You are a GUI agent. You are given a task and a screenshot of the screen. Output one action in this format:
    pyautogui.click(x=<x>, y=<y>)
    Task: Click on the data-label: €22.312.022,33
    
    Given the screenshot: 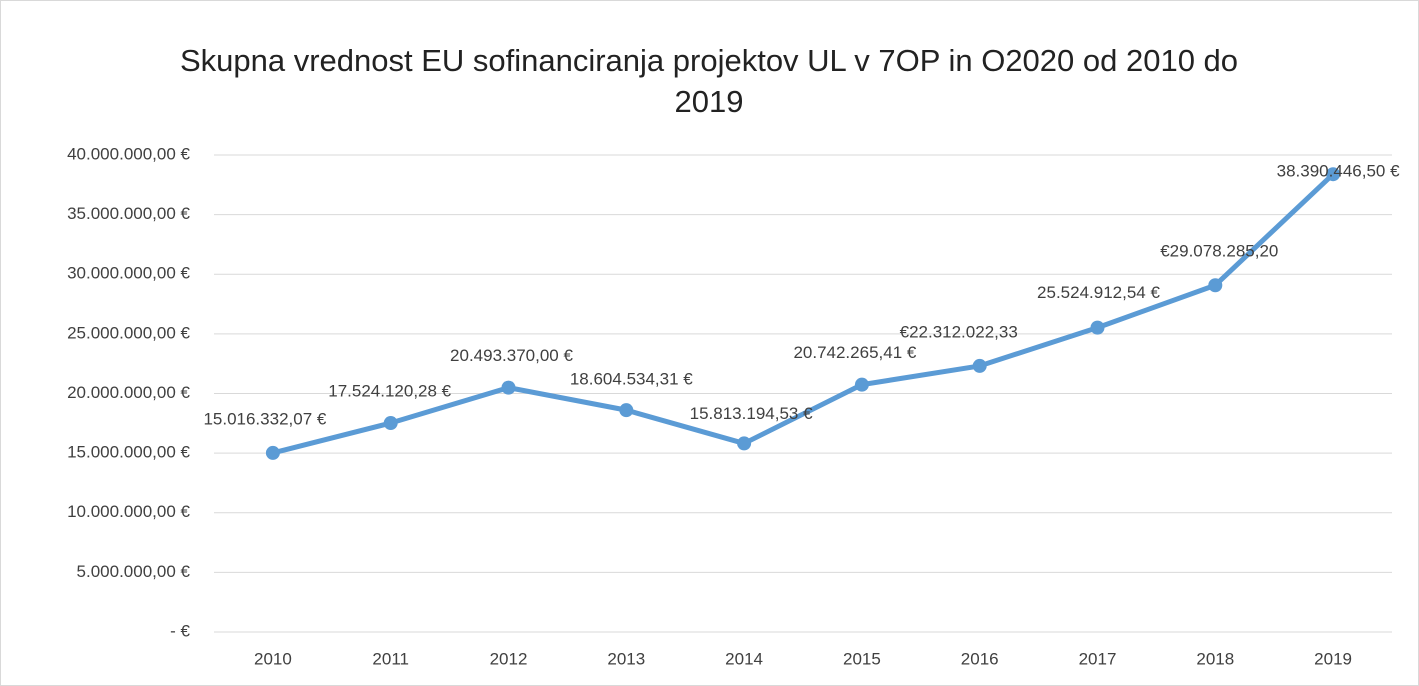 What is the action you would take?
    pyautogui.click(x=959, y=331)
    